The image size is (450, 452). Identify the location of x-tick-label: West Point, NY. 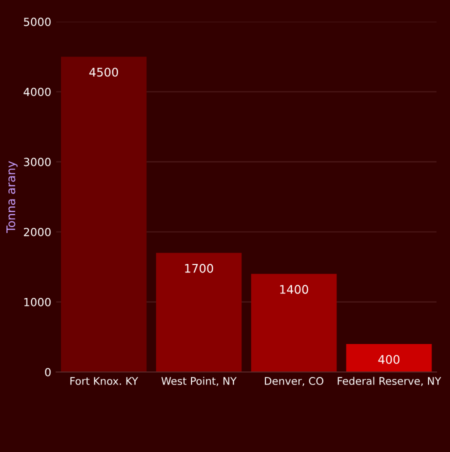
(199, 381).